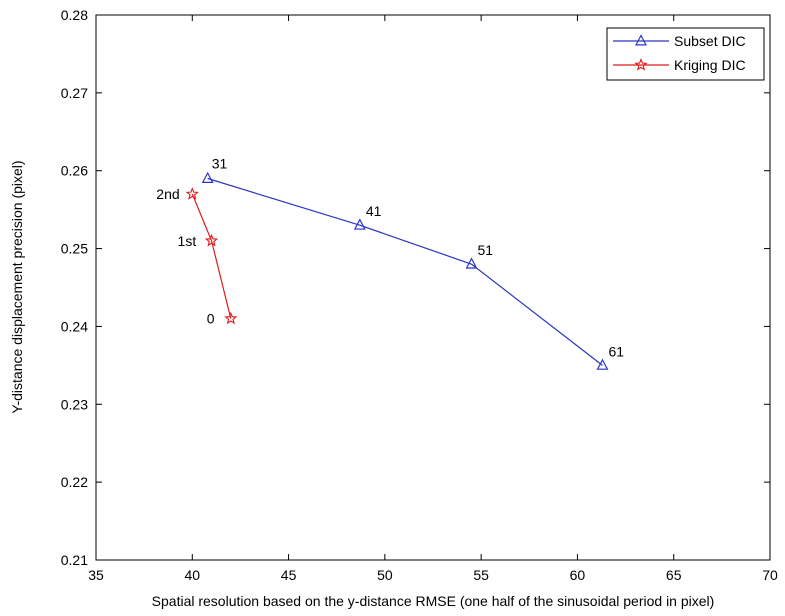  I want to click on legend-label: Kriging DIC, so click(710, 65).